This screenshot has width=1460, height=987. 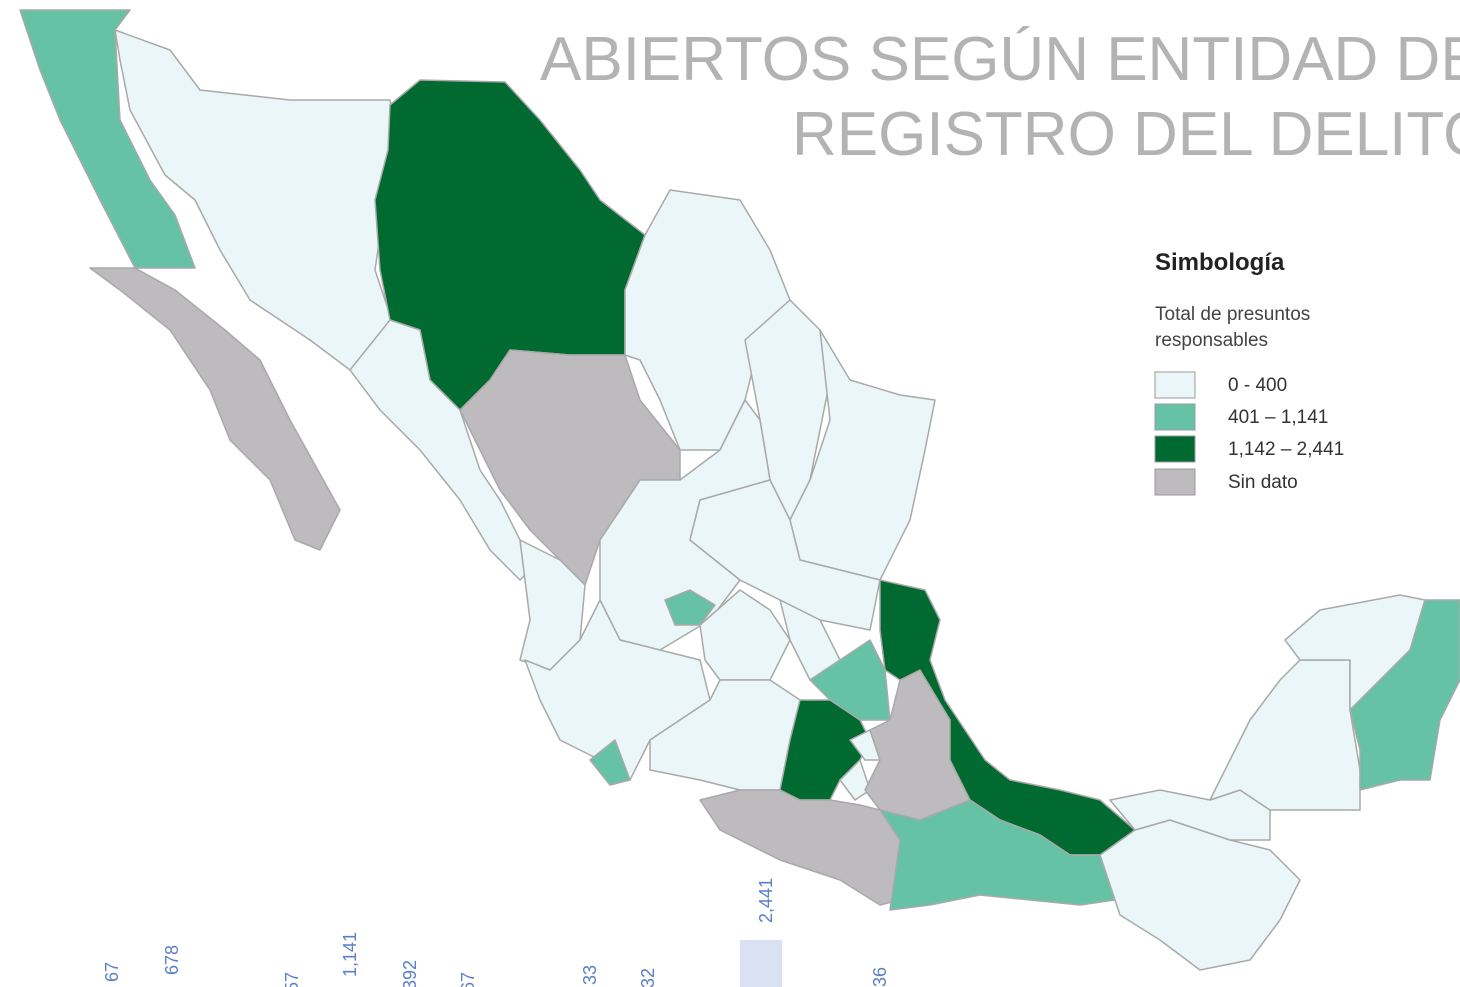 What do you see at coordinates (1232, 314) in the screenshot?
I see `legend-subtitle: Total de presuntos` at bounding box center [1232, 314].